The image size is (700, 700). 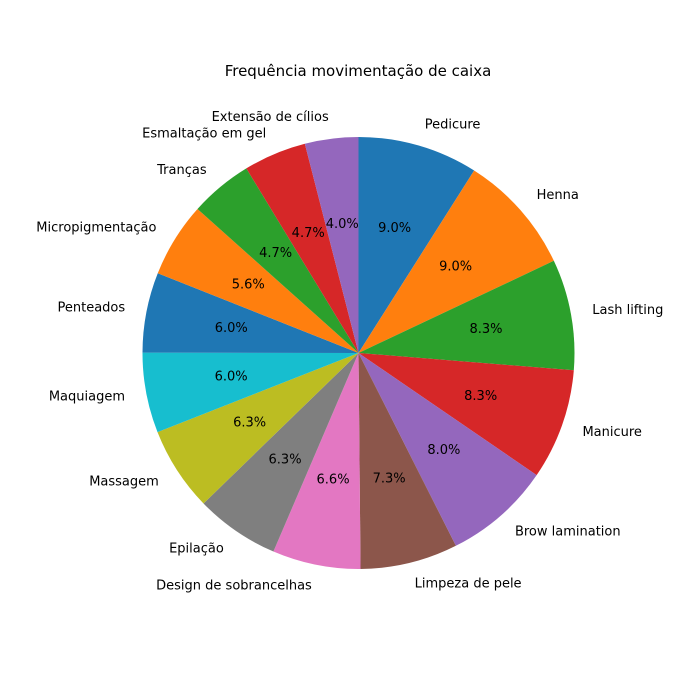 What do you see at coordinates (250, 313) in the screenshot?
I see `slice-penteados` at bounding box center [250, 313].